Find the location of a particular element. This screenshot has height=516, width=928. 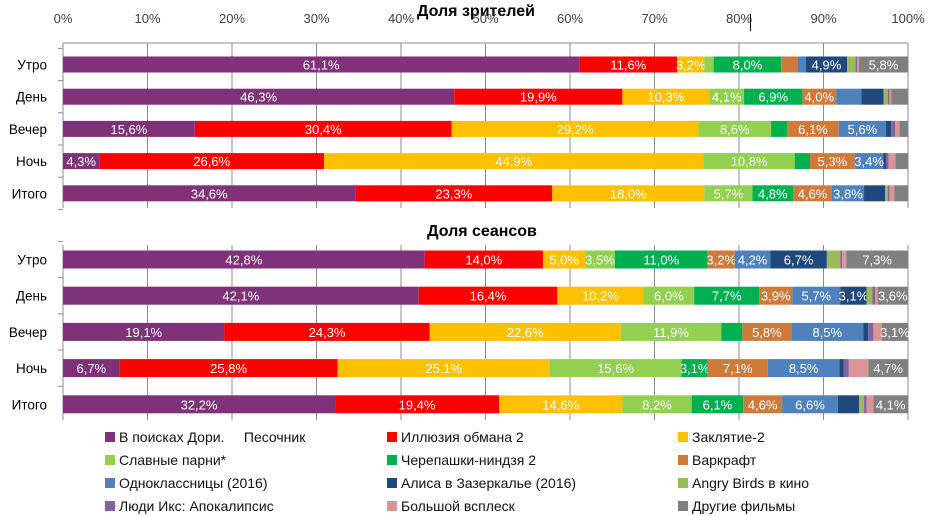

legend-item: Варкрафт is located at coordinates (717, 460).